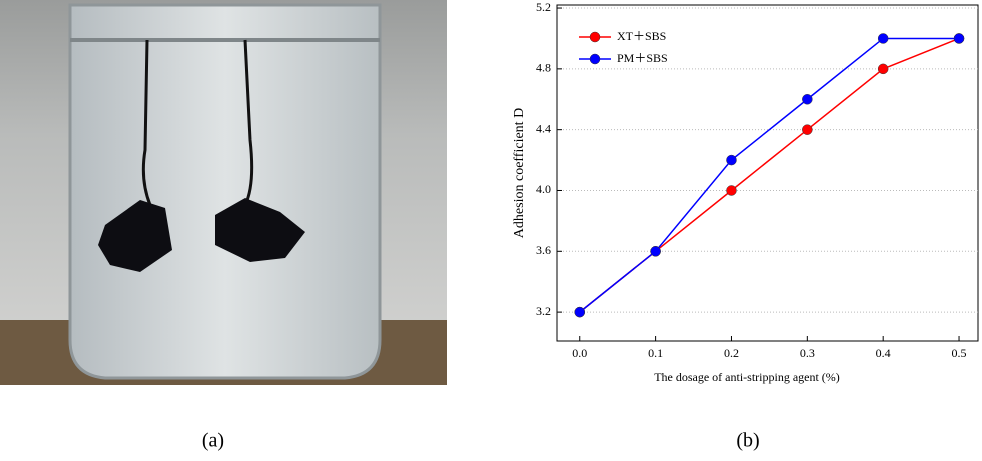 This screenshot has width=982, height=461. What do you see at coordinates (543, 250) in the screenshot?
I see `y-tick-label: 3.6` at bounding box center [543, 250].